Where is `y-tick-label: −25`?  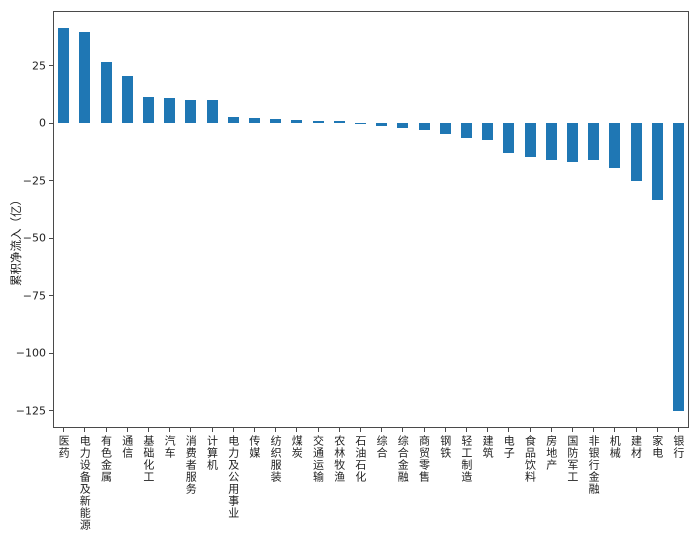
y-tick-label: −25 is located at coordinates (34, 181).